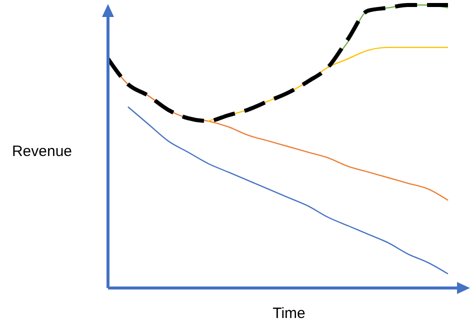  I want to click on x-axis-title: Time, so click(289, 313).